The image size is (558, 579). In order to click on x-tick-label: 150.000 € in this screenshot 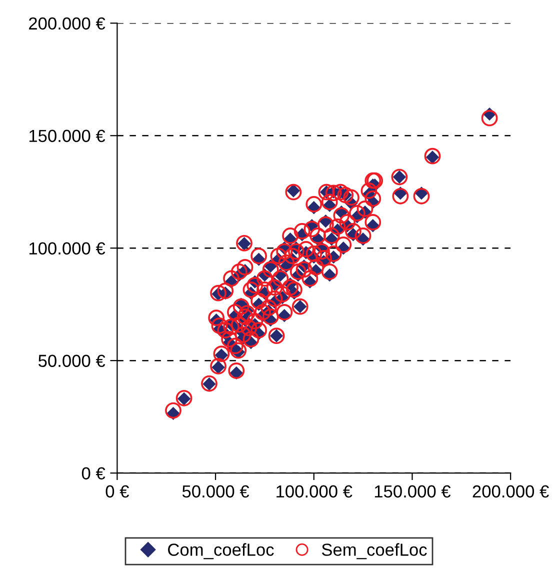, I will do `click(412, 491)`.